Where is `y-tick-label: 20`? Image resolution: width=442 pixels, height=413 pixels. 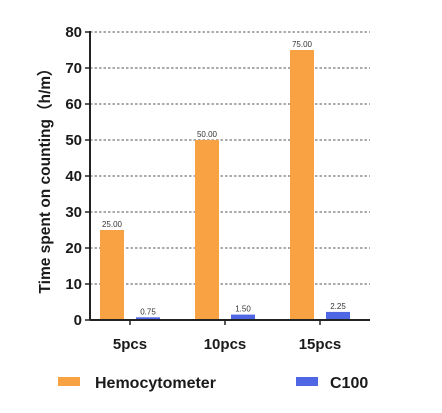 y-tick-label: 20 is located at coordinates (73, 248).